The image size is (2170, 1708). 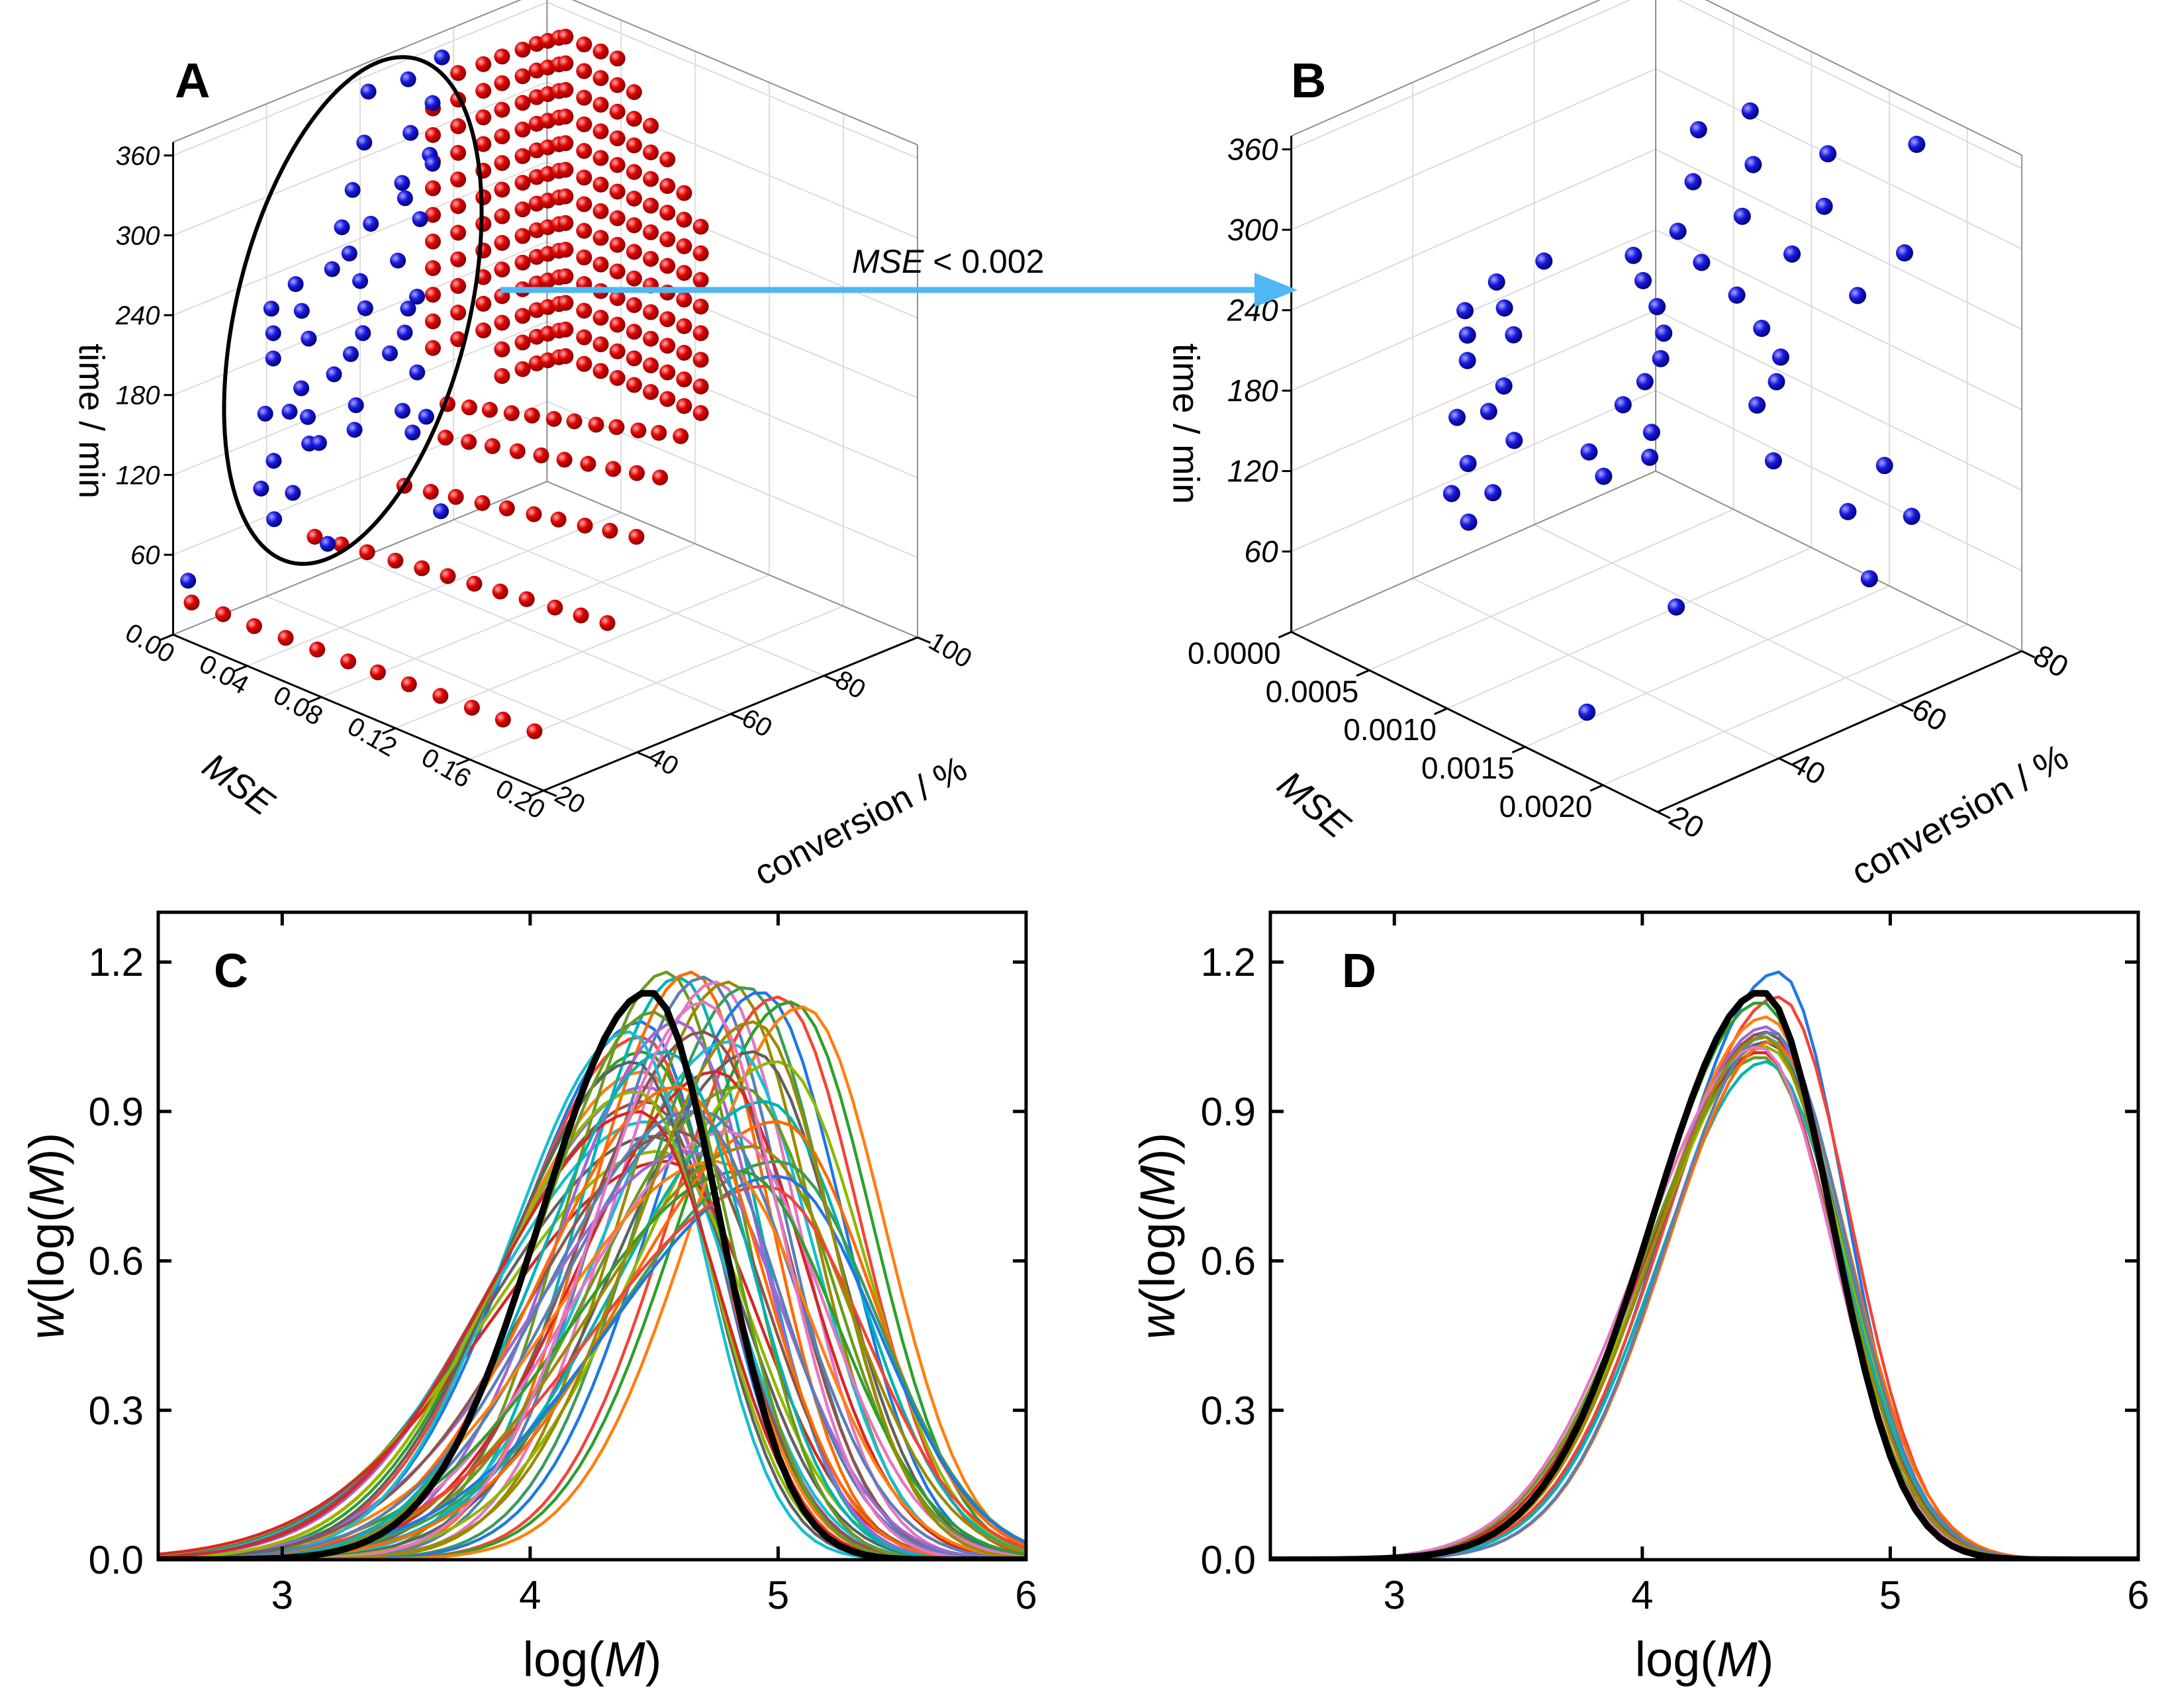 What do you see at coordinates (1308, 80) in the screenshot?
I see `panel-letter-b: B` at bounding box center [1308, 80].